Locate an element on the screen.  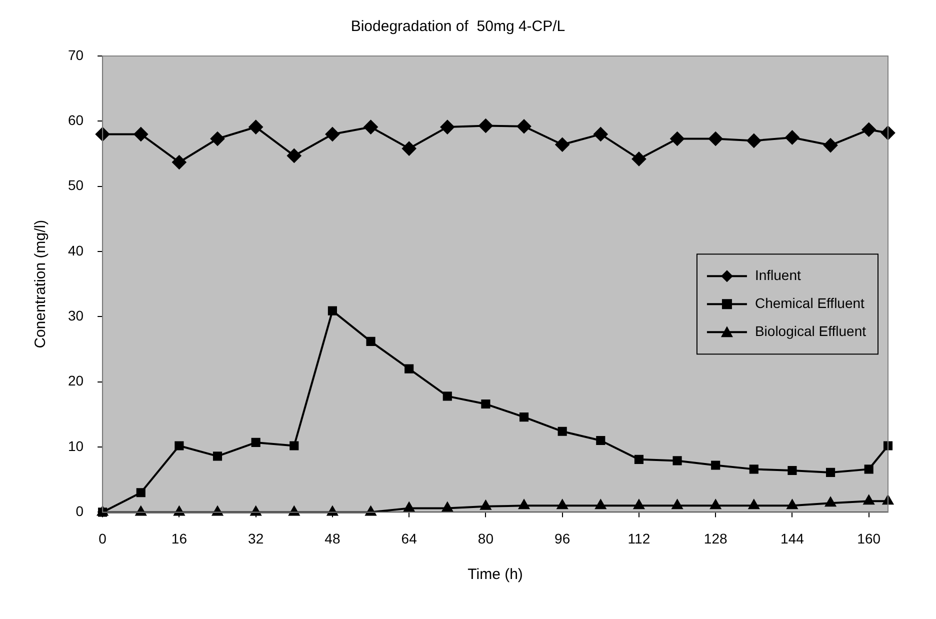
legend-label: Influent is located at coordinates (777, 274).